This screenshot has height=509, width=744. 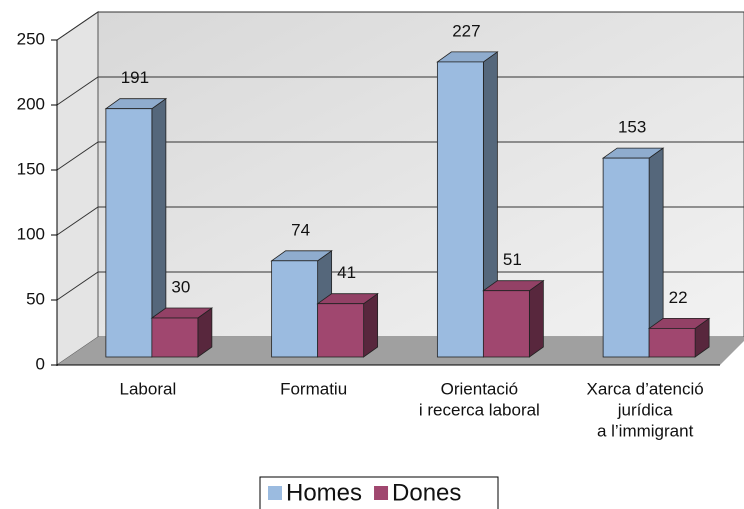 I want to click on value-label: 41, so click(x=346, y=272).